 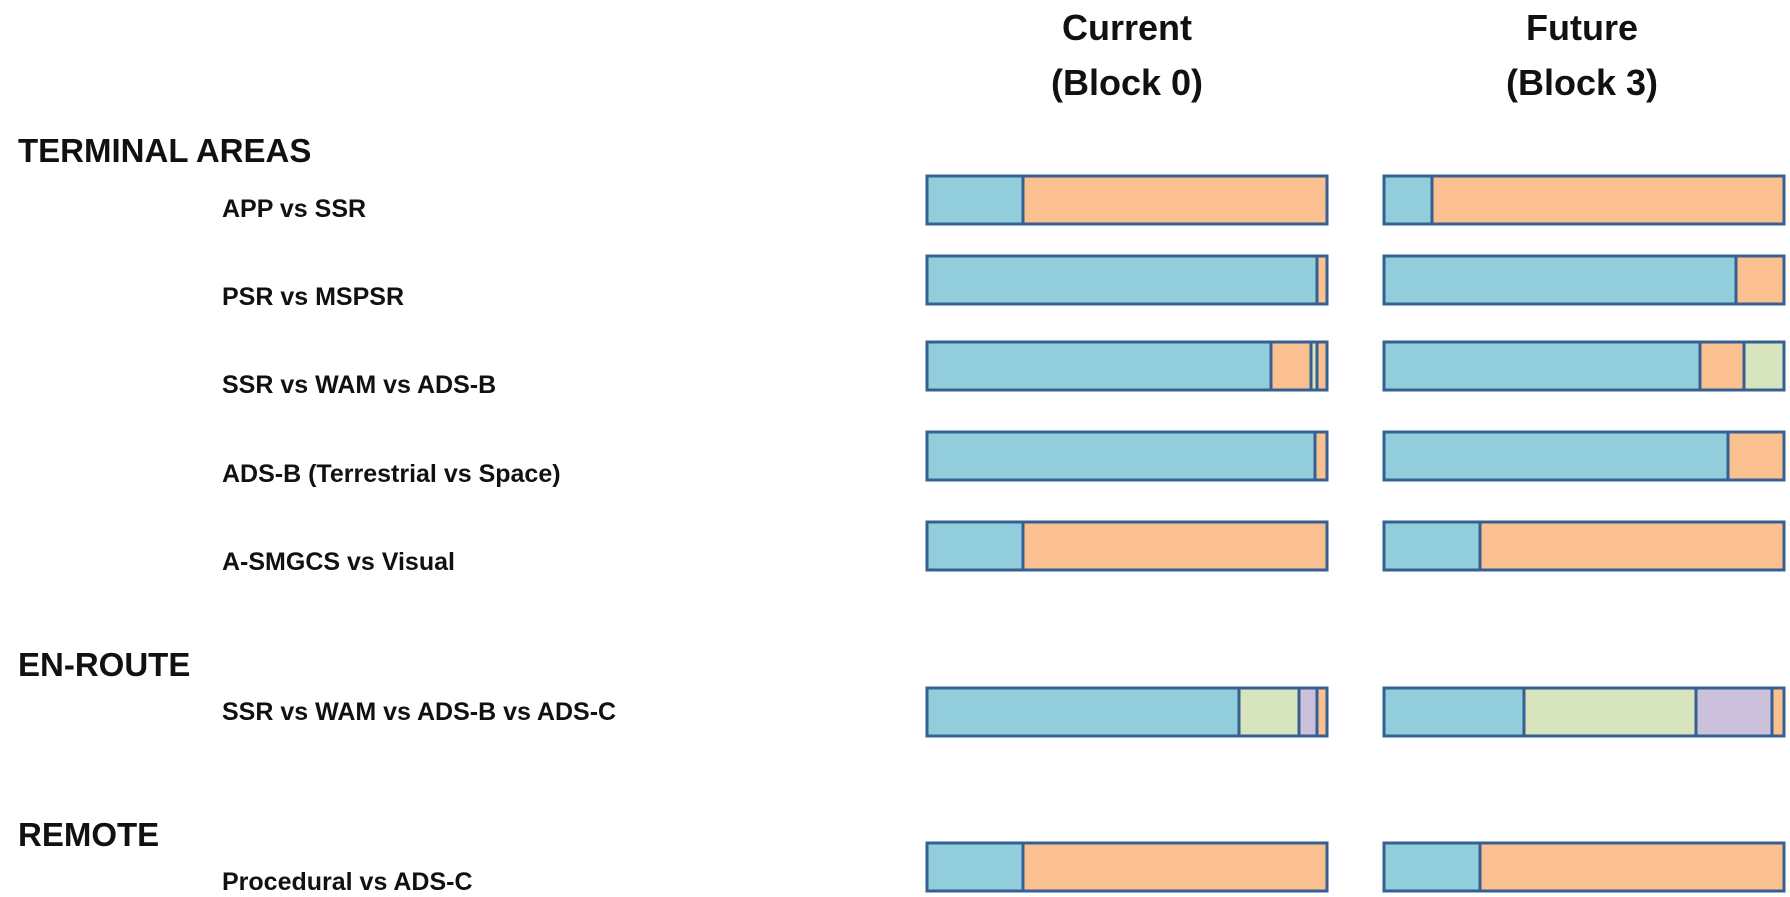 What do you see at coordinates (1308, 712) in the screenshot?
I see `bar-segment-current-row5-seg2` at bounding box center [1308, 712].